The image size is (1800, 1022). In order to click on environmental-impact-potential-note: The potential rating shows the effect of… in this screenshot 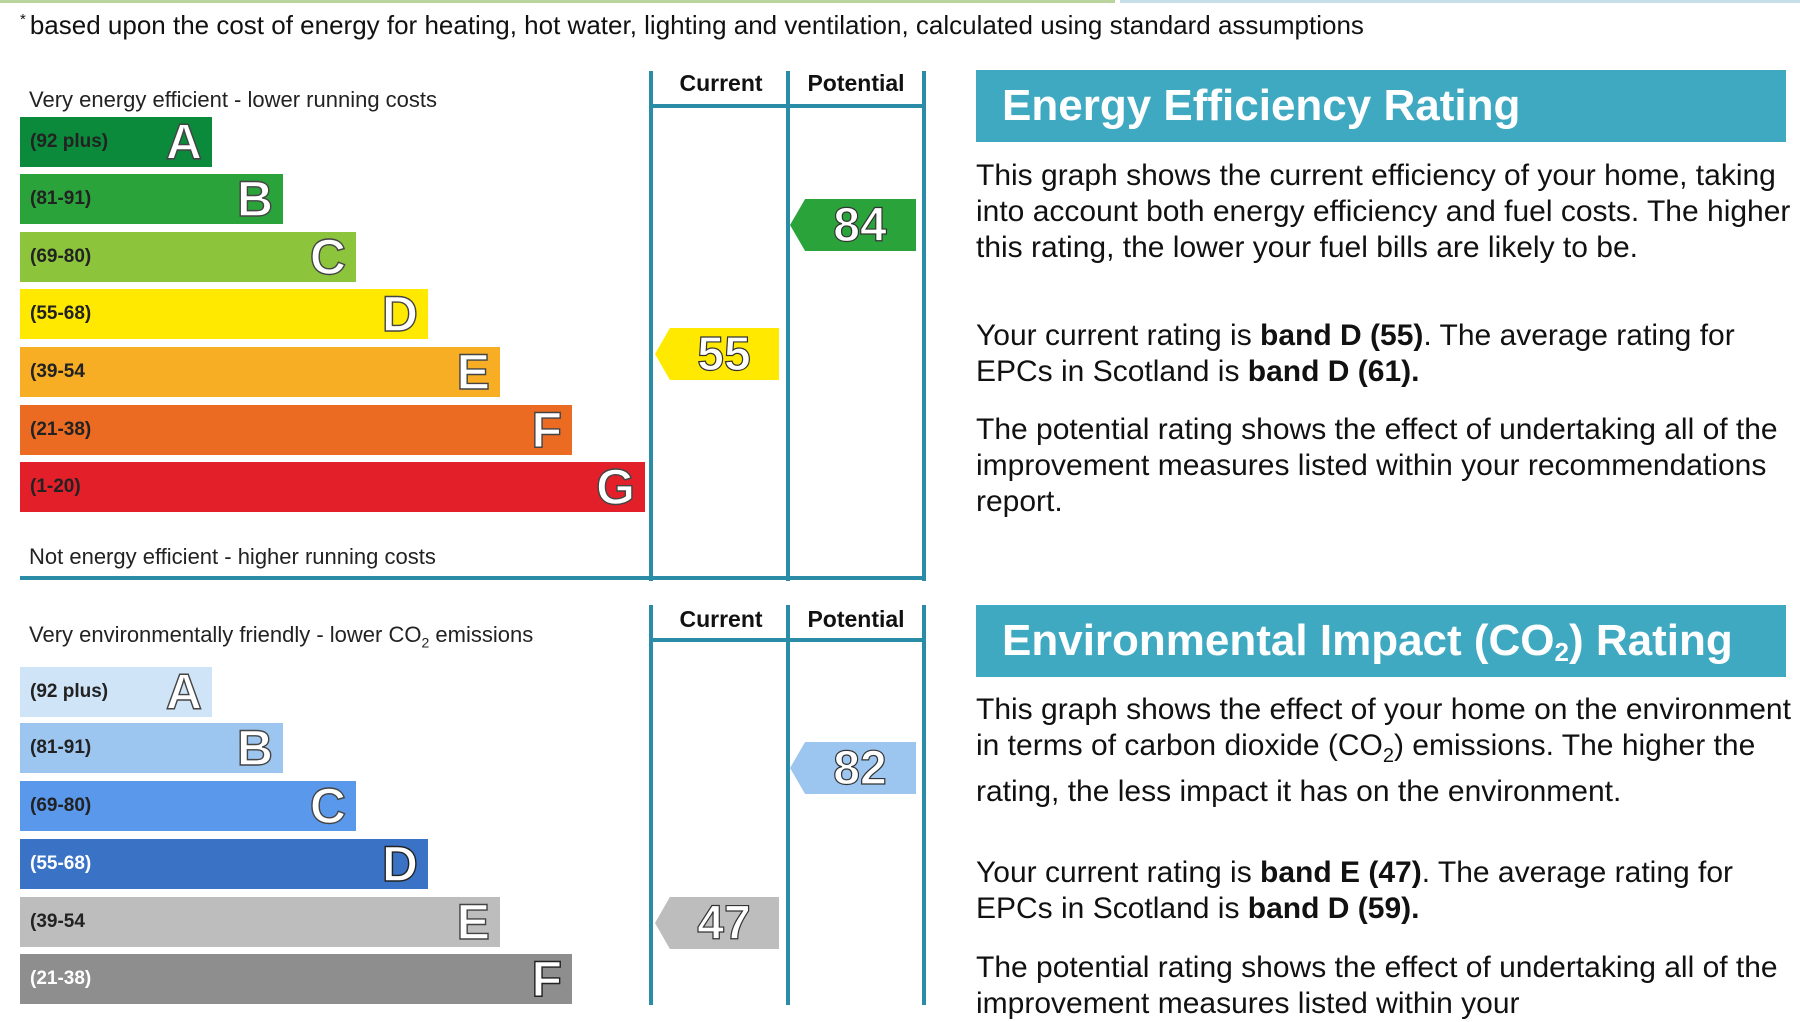, I will do `click(1377, 985)`.